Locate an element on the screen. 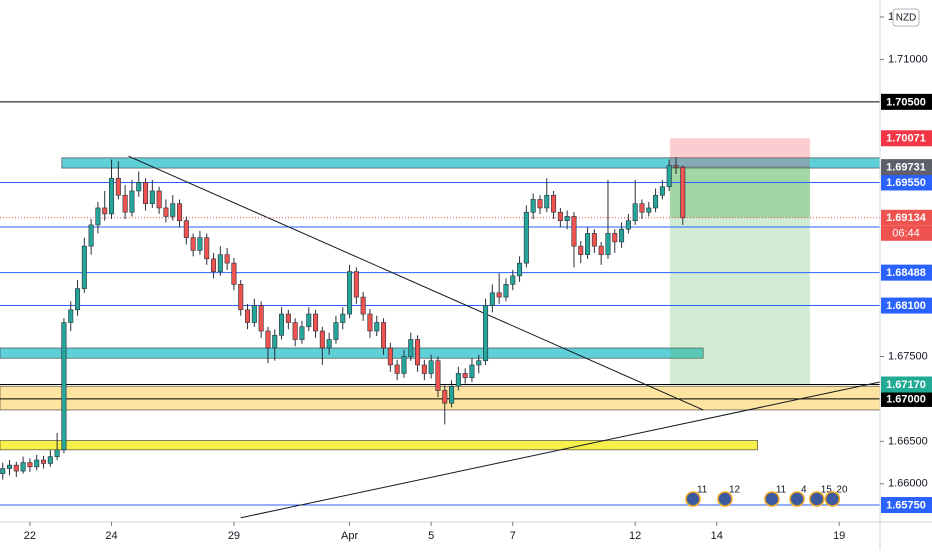 The height and width of the screenshot is (555, 932). level-label: 1.69550 is located at coordinates (906, 183).